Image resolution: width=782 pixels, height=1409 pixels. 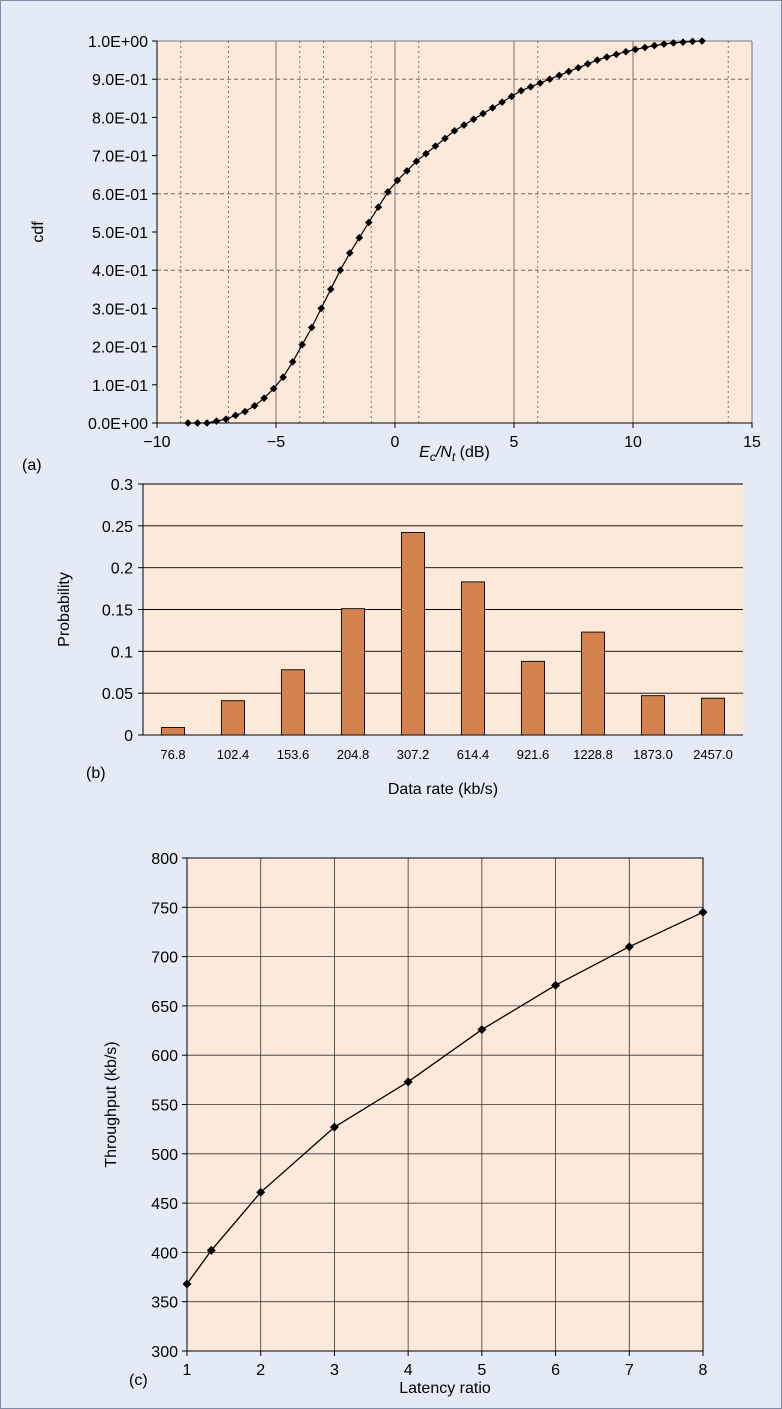 I want to click on y-axis-label: Throughput (kb/s), so click(x=111, y=1104).